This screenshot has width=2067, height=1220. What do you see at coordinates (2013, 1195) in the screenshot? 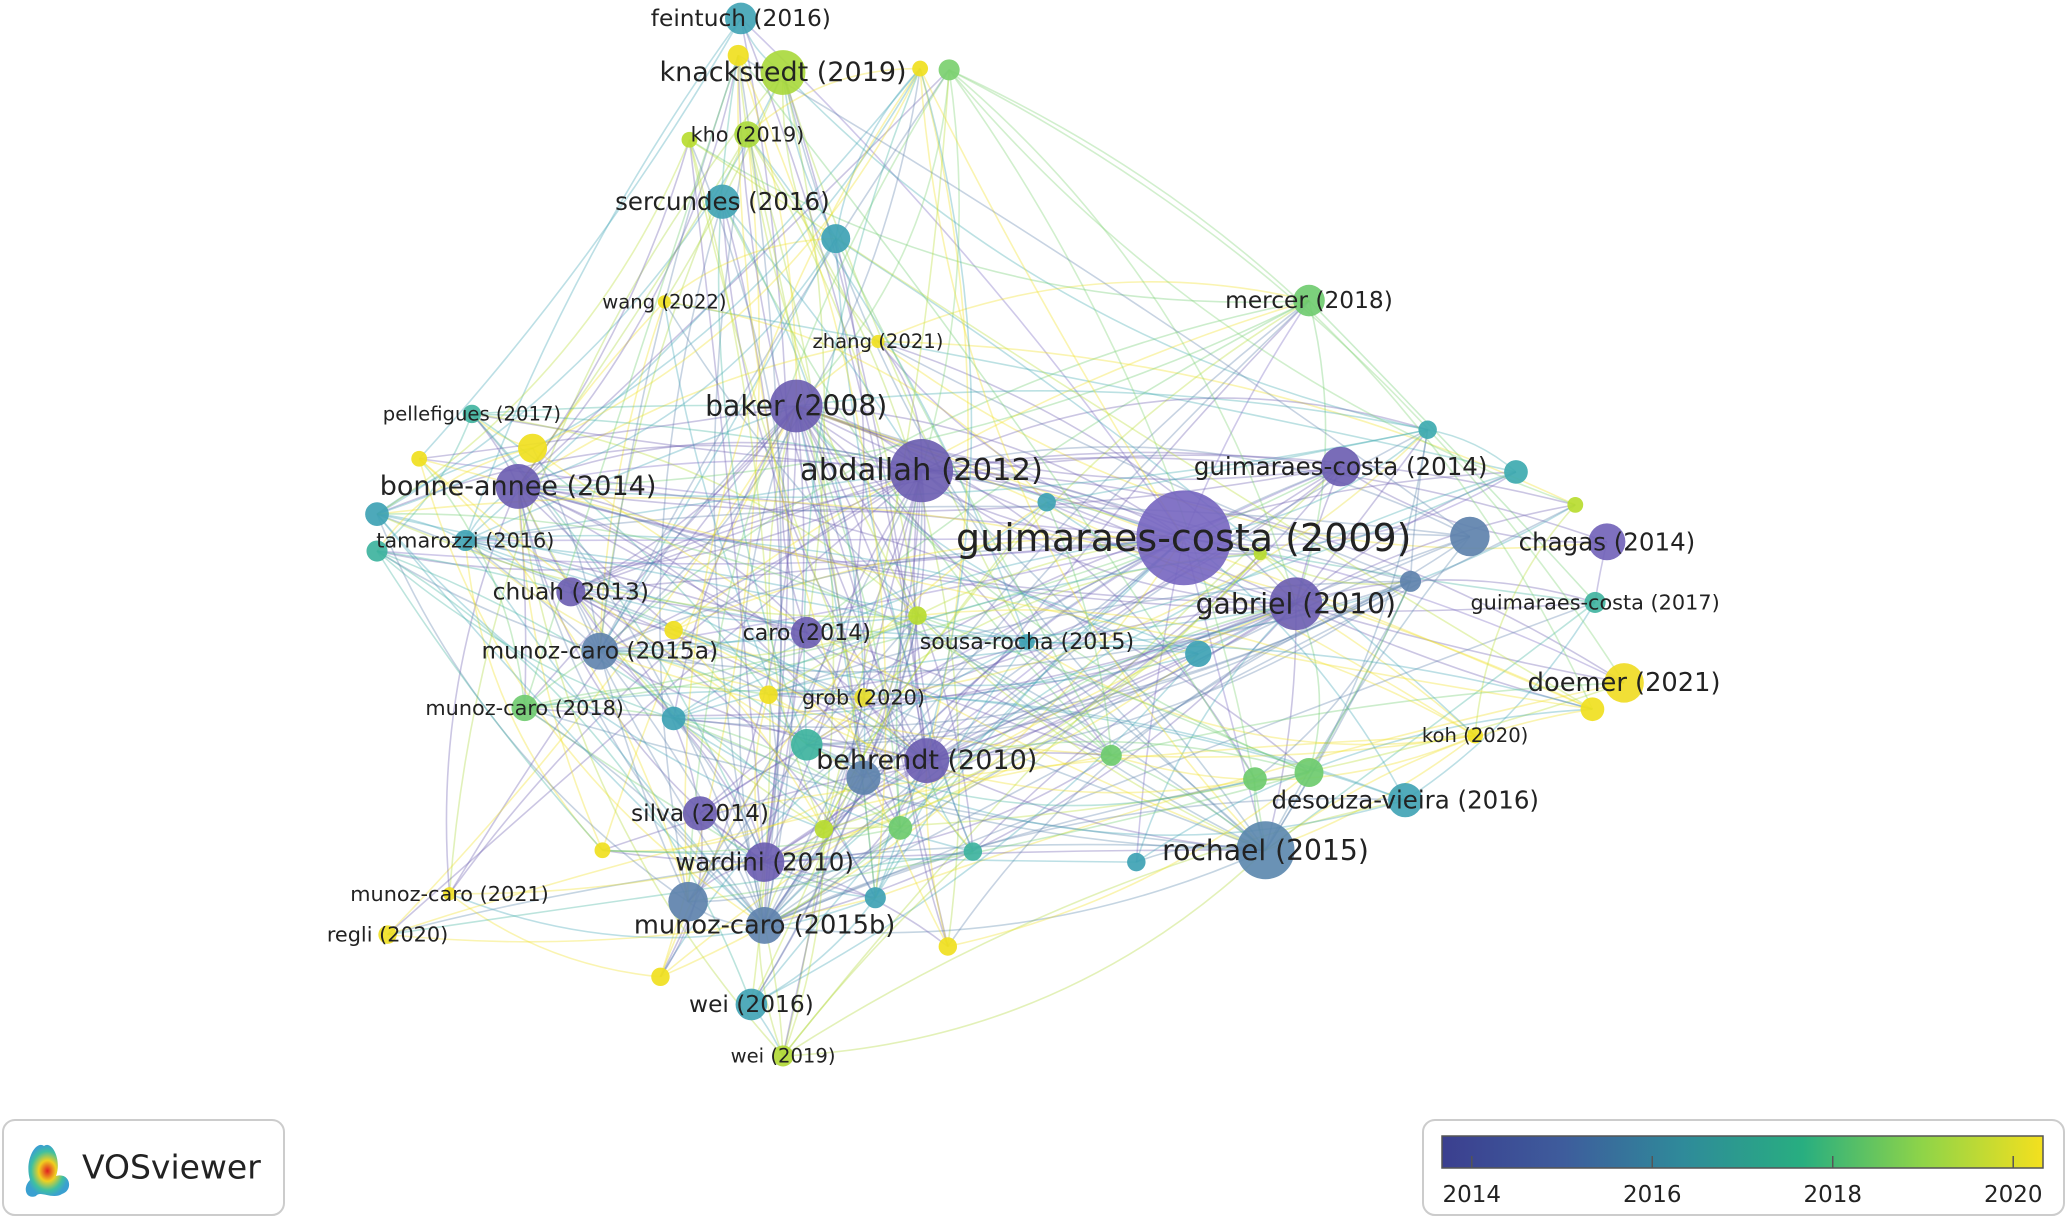
I see `legend-tick-label: 2020` at bounding box center [2013, 1195].